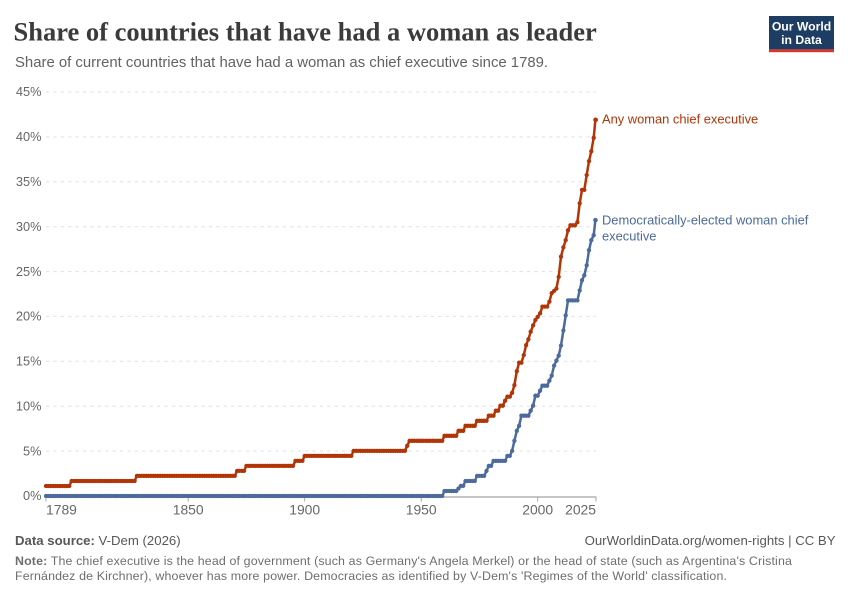 This screenshot has width=850, height=605. What do you see at coordinates (32, 450) in the screenshot?
I see `svg-text: 5%` at bounding box center [32, 450].